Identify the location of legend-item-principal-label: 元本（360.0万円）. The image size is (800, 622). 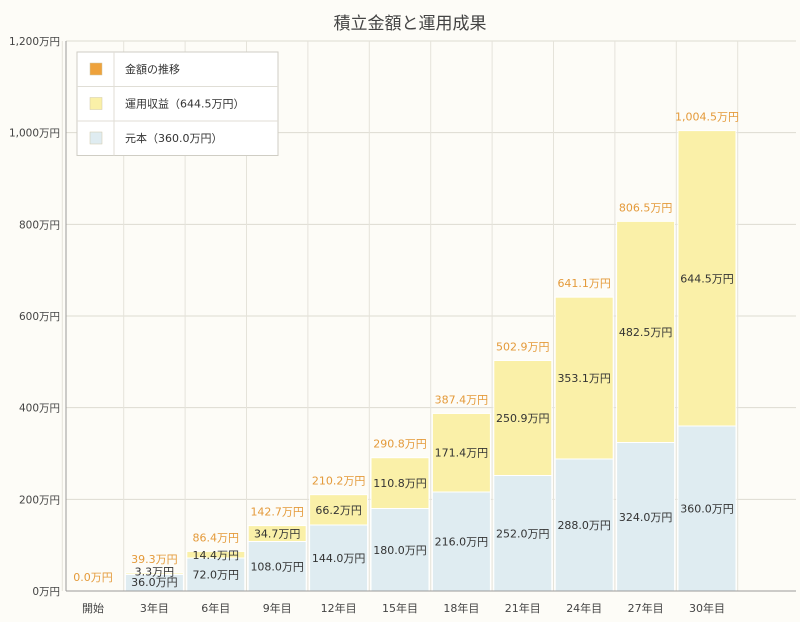
(174, 138).